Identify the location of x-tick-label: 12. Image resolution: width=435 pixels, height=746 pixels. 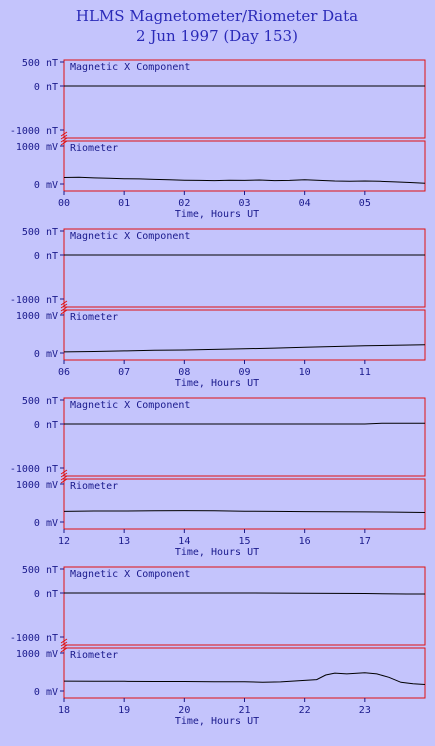
(64, 541).